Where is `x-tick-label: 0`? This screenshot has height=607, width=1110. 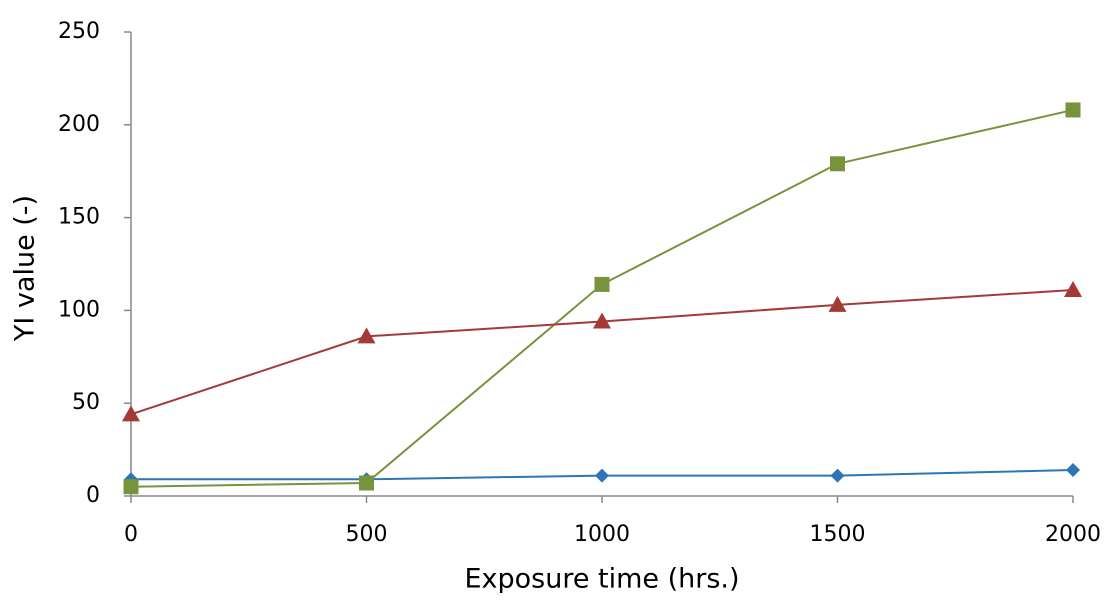
x-tick-label: 0 is located at coordinates (131, 534).